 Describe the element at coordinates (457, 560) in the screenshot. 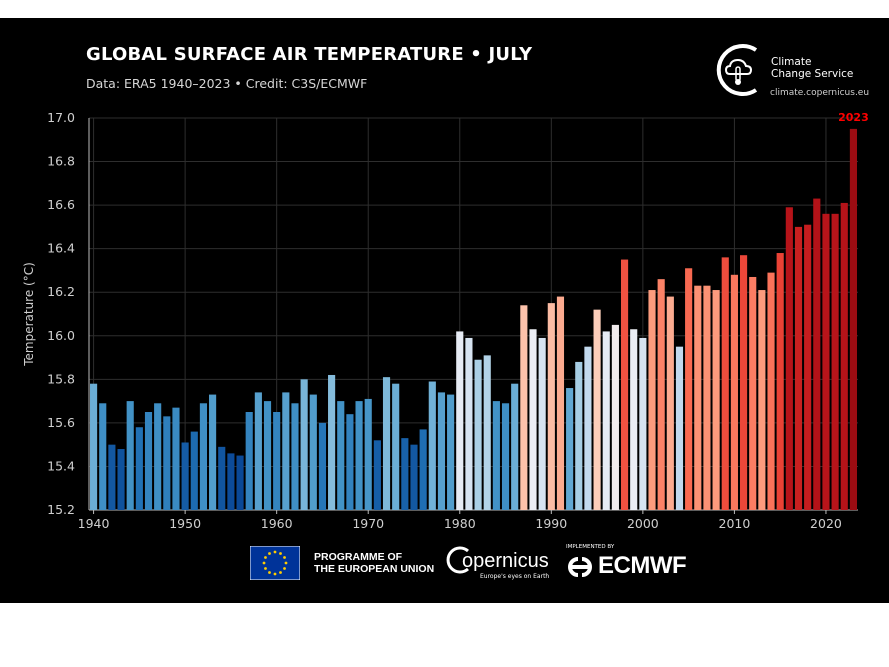

I see `copernicus-c-icon` at that location.